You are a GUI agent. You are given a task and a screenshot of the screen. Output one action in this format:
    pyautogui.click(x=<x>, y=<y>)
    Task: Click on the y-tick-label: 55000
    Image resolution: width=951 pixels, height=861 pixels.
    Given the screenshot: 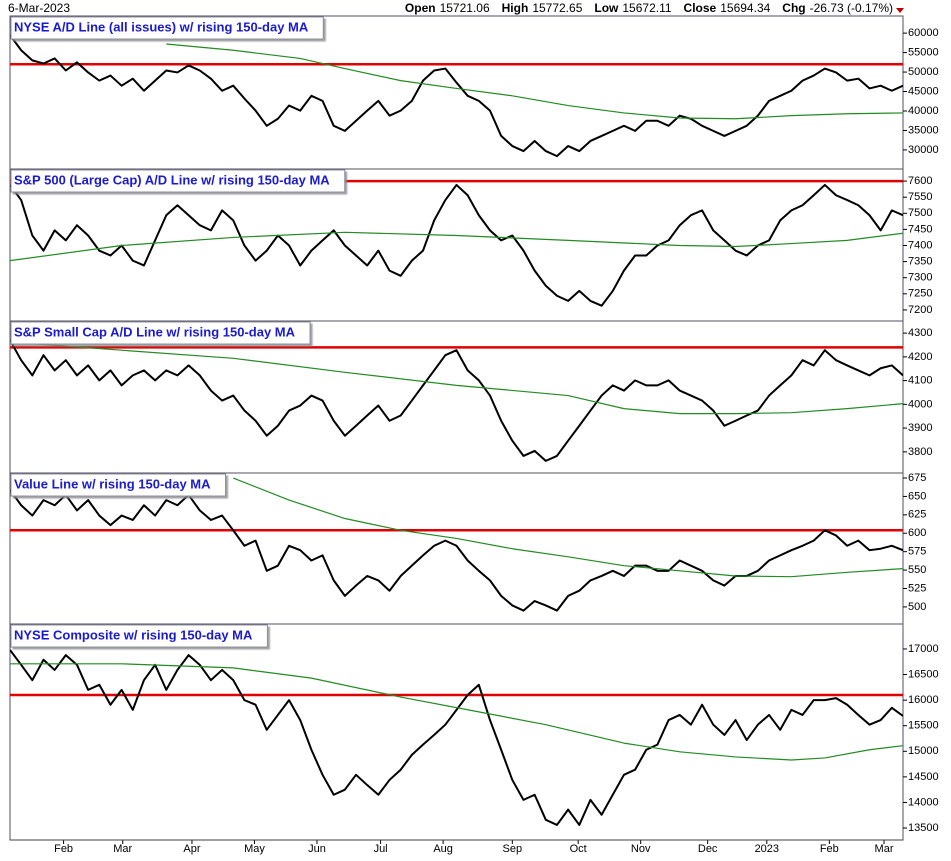 What is the action you would take?
    pyautogui.click(x=923, y=53)
    